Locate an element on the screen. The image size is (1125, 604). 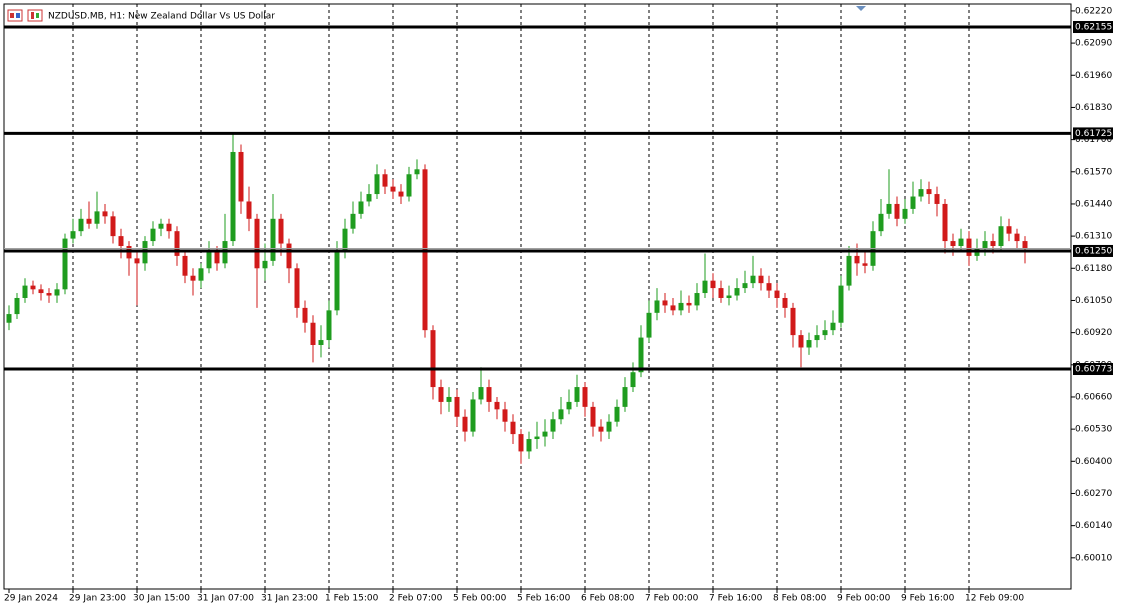
y-tick-label: 0.61050 is located at coordinates (1093, 301).